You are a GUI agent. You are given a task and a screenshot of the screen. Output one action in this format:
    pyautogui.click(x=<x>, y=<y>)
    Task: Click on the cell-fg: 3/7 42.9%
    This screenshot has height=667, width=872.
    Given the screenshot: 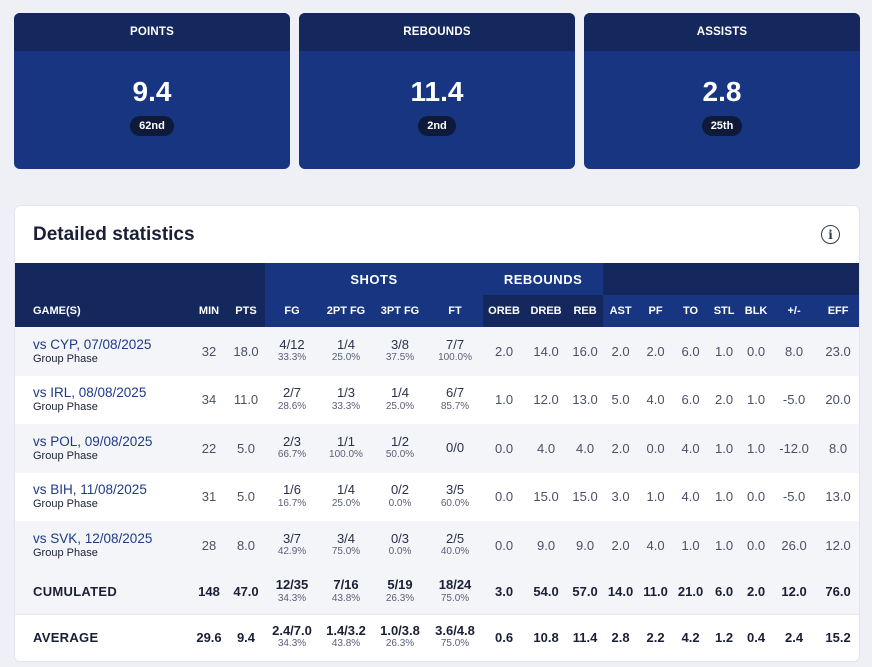 What is the action you would take?
    pyautogui.click(x=292, y=545)
    